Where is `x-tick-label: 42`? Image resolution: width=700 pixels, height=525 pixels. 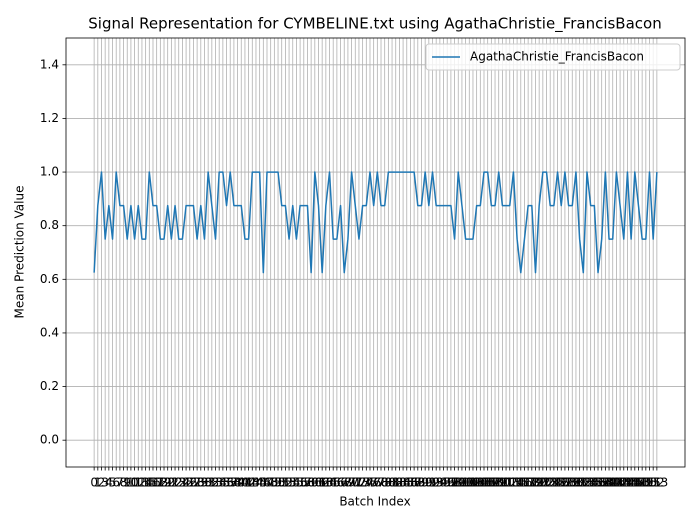
x-tick-label: 42 is located at coordinates (248, 483).